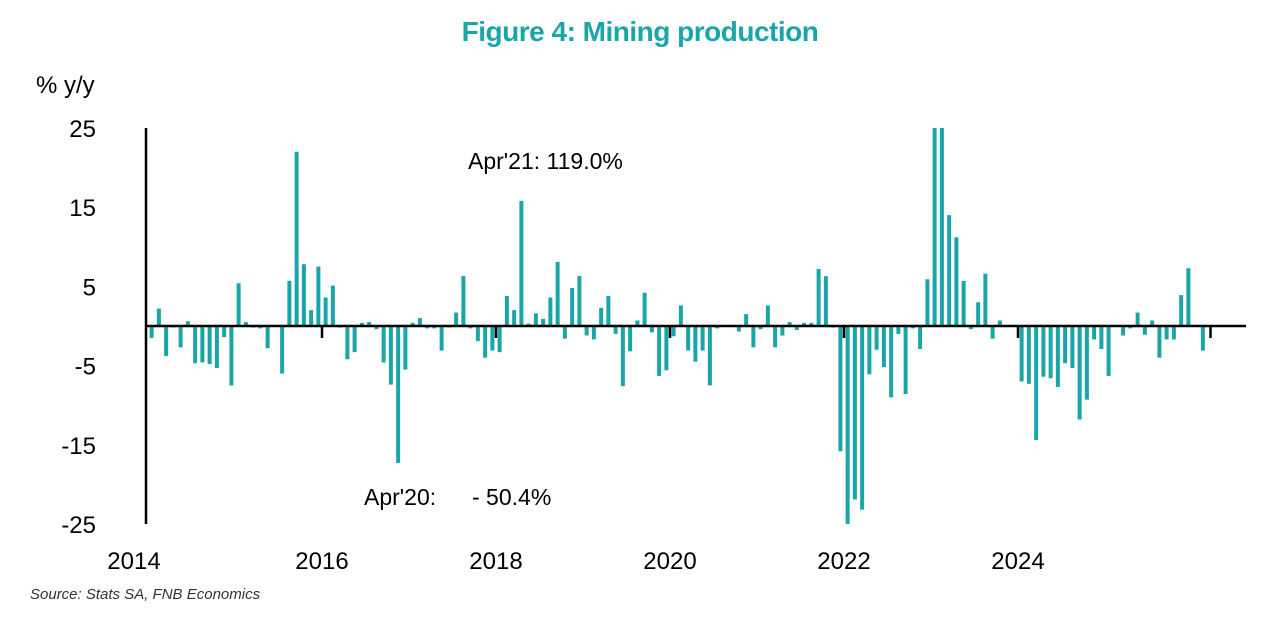  Describe the element at coordinates (78, 525) in the screenshot. I see `y-tick-label: -25` at that location.